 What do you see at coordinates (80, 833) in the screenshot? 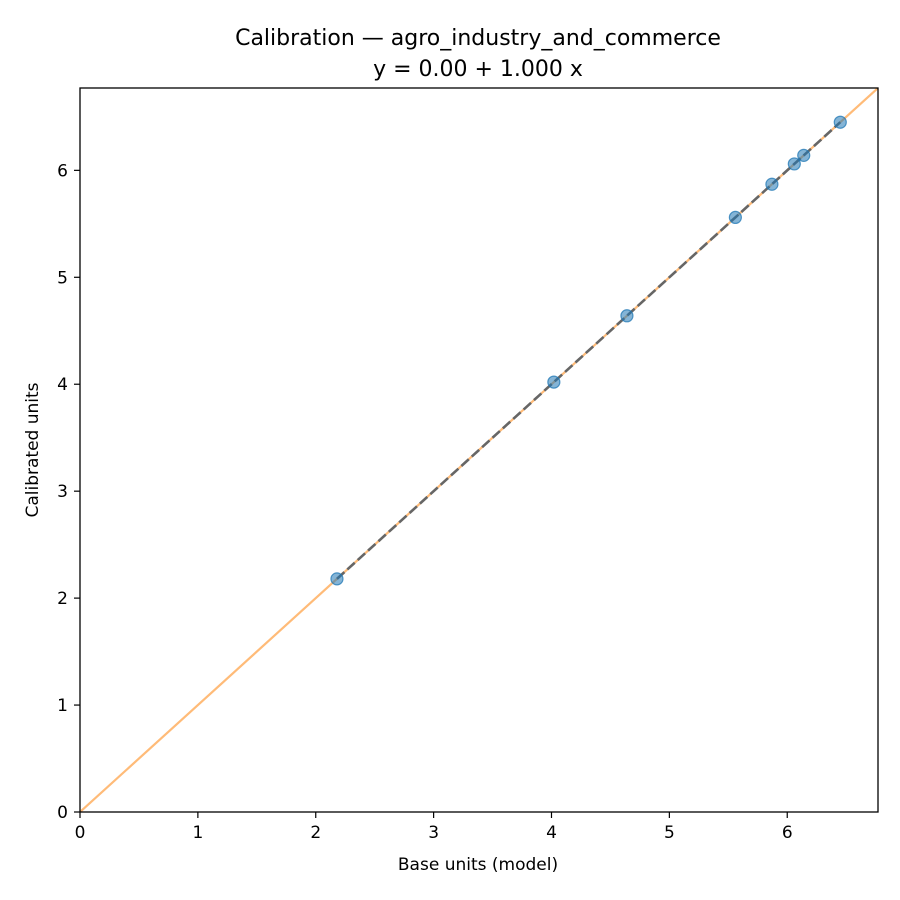
I see `x-tick-label: 0` at bounding box center [80, 833].